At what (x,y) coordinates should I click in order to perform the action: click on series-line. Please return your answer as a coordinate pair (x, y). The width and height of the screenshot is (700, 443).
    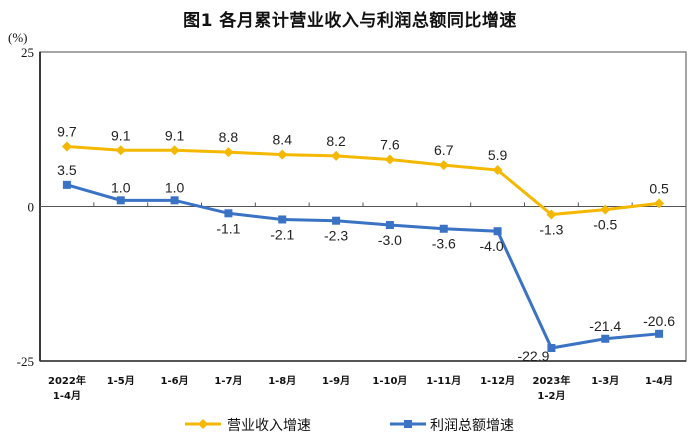
    Looking at the image, I should click on (363, 181).